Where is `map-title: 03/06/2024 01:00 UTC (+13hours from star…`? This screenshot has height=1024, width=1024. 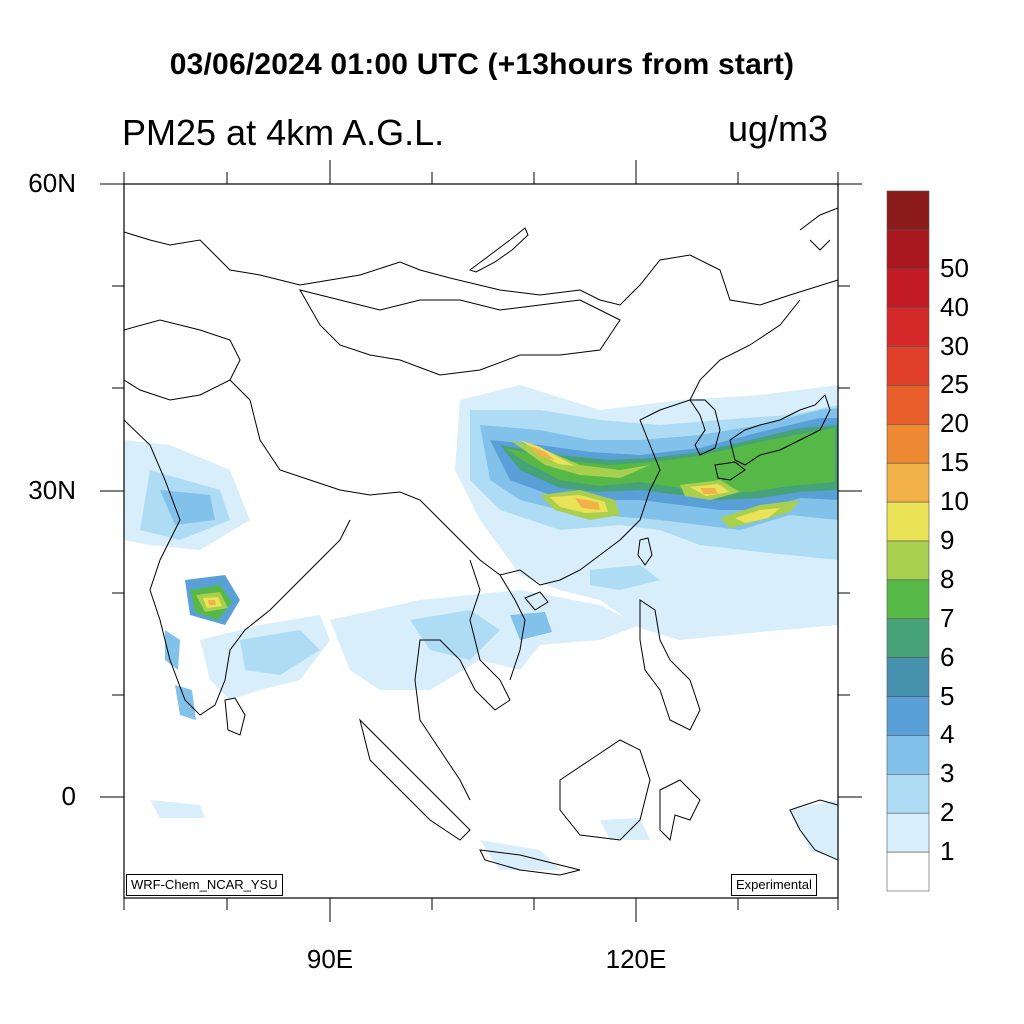 map-title: 03/06/2024 01:00 UTC (+13hours from star… is located at coordinates (482, 64).